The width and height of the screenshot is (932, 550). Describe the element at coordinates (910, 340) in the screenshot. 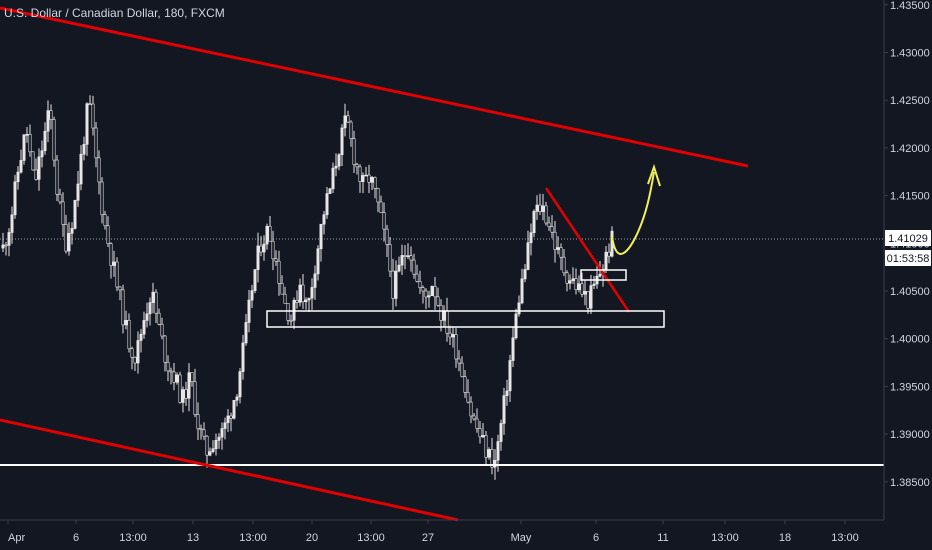

I see `y-tick-label: 1.40000` at that location.